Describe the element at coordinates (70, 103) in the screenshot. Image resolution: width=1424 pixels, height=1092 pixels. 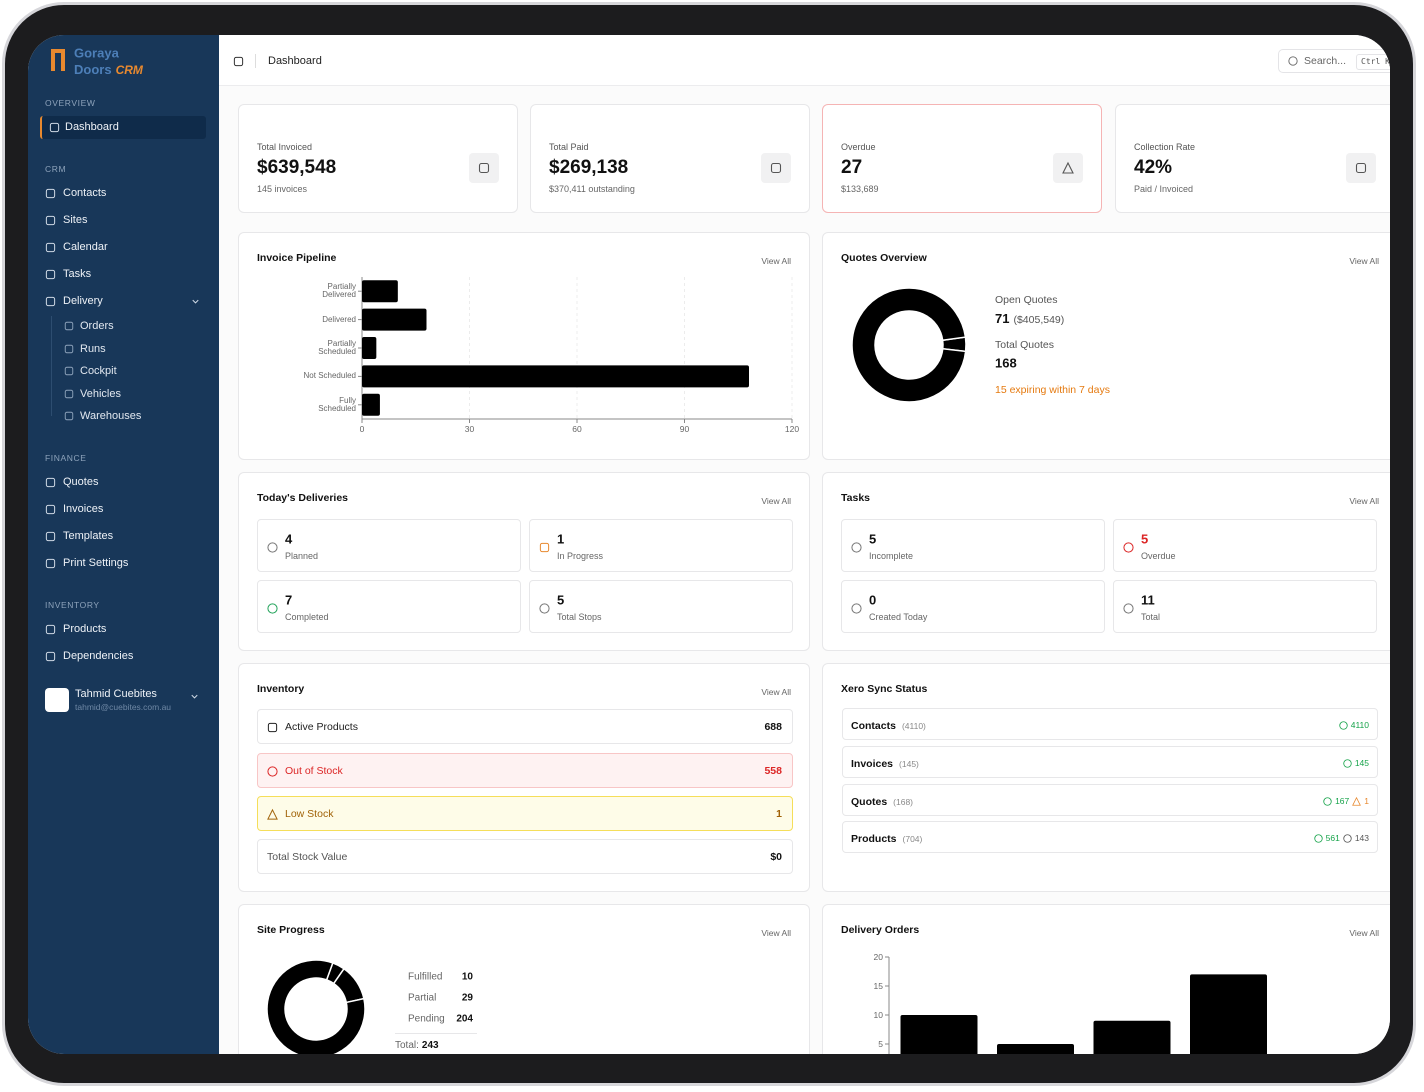
I see `section-title: OVERVIEW` at that location.